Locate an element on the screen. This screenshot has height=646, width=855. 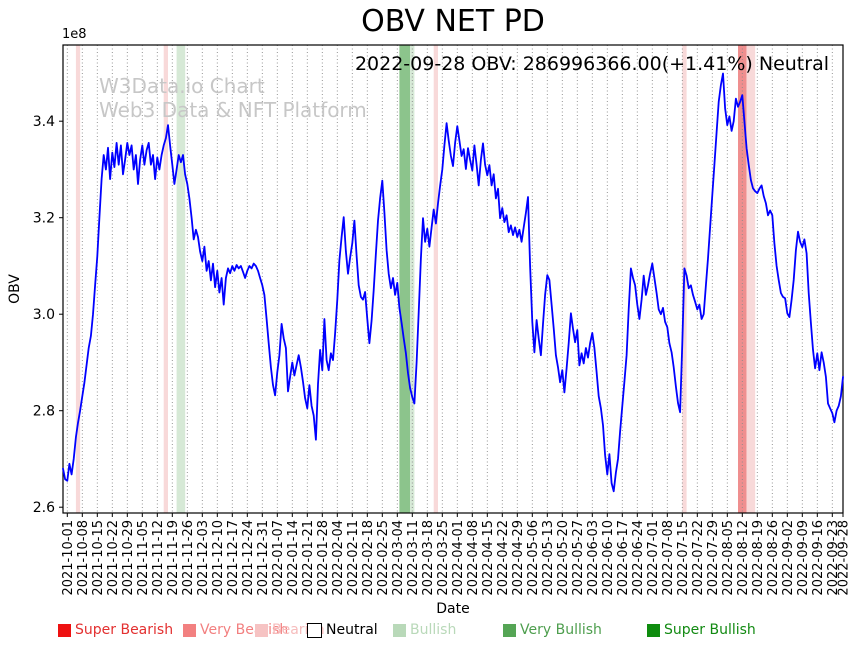
x-tick-label: 2022-09-16 is located at coordinates (818, 558).